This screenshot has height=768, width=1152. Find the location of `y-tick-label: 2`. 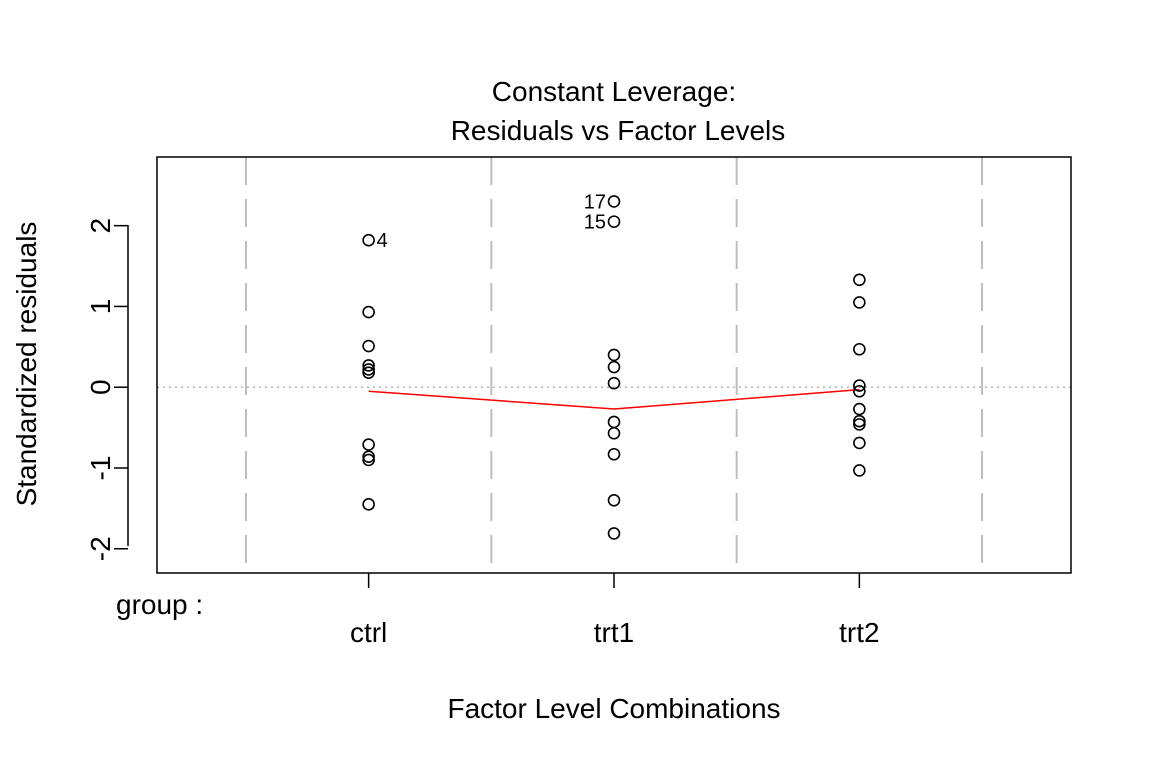

y-tick-label: 2 is located at coordinates (100, 226).